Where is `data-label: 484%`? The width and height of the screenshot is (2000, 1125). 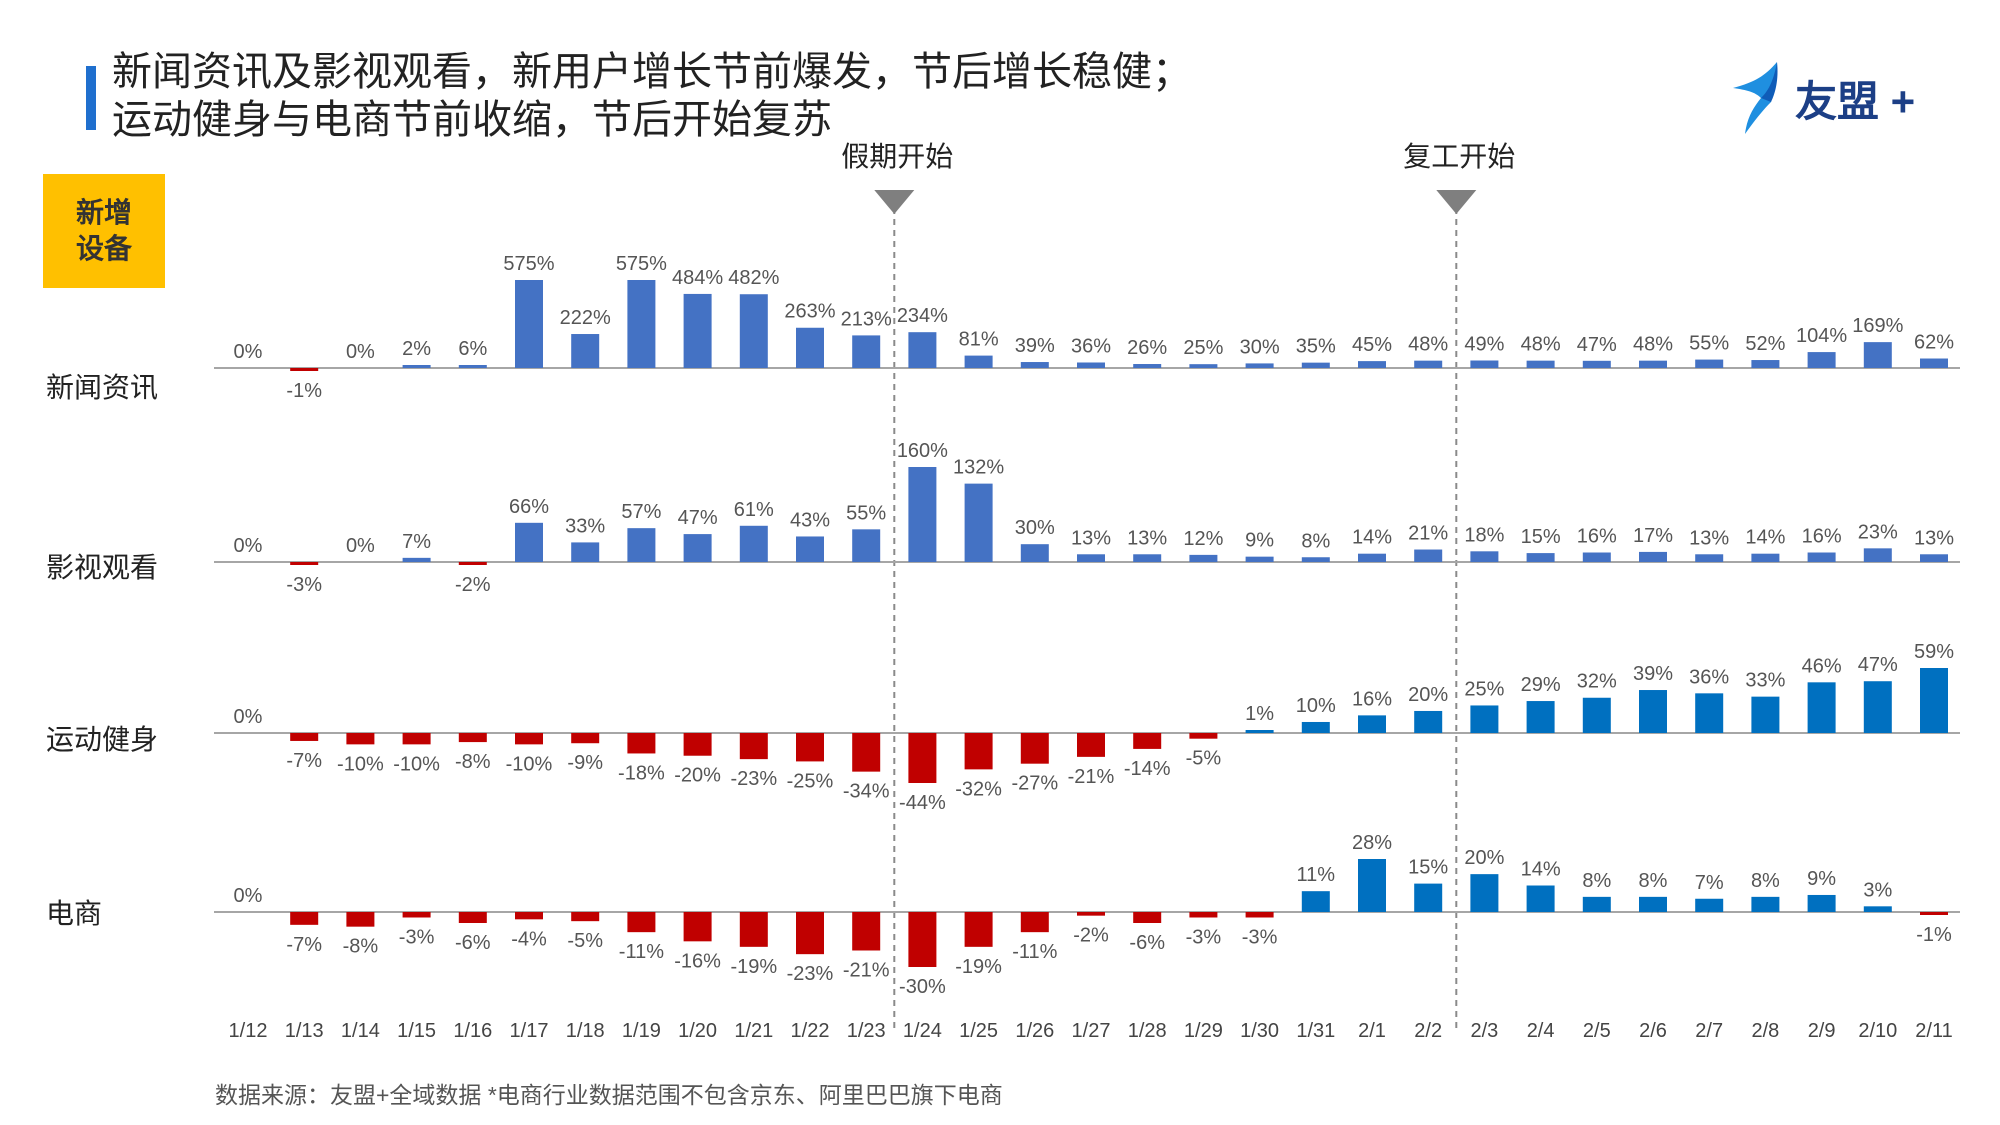 data-label: 484% is located at coordinates (697, 278).